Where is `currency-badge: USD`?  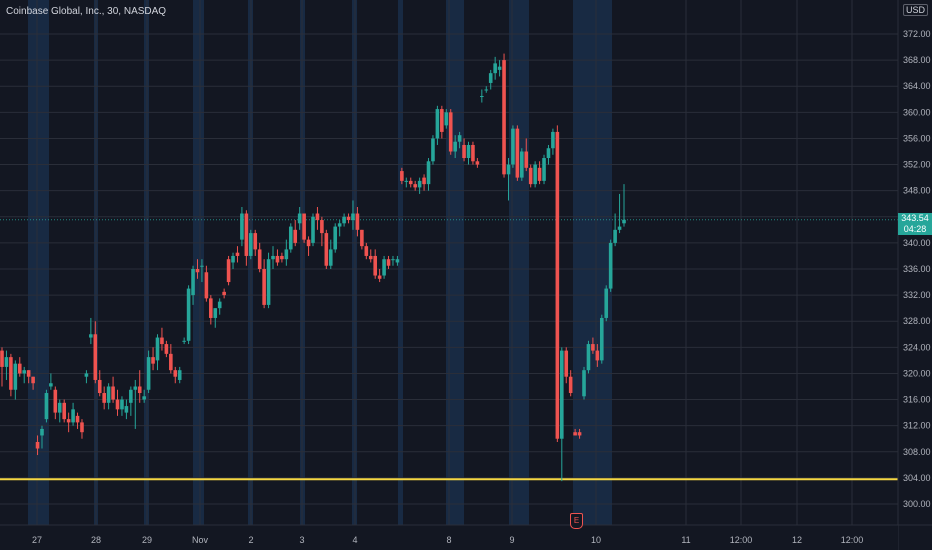 currency-badge: USD is located at coordinates (916, 10).